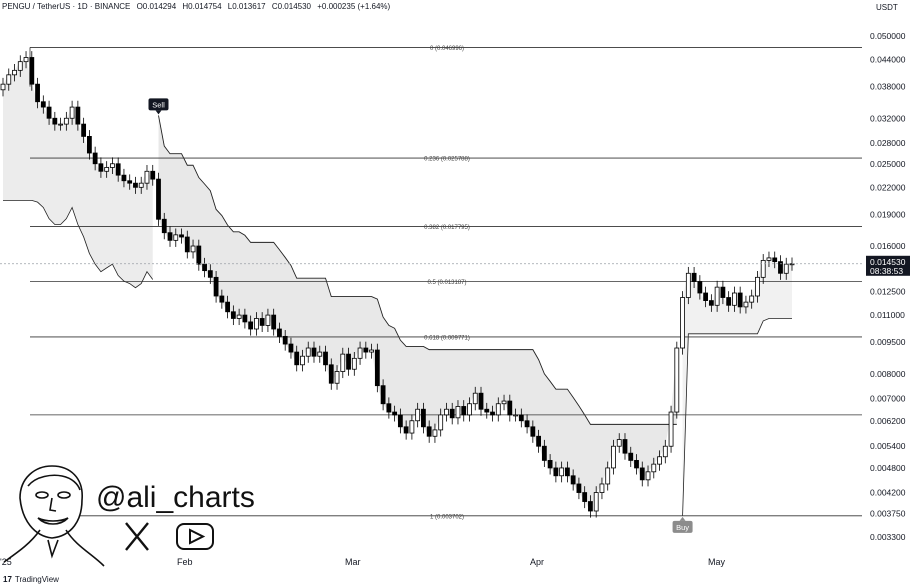  Describe the element at coordinates (447, 517) in the screenshot. I see `fib-level-label: 1 (0.003702)` at that location.